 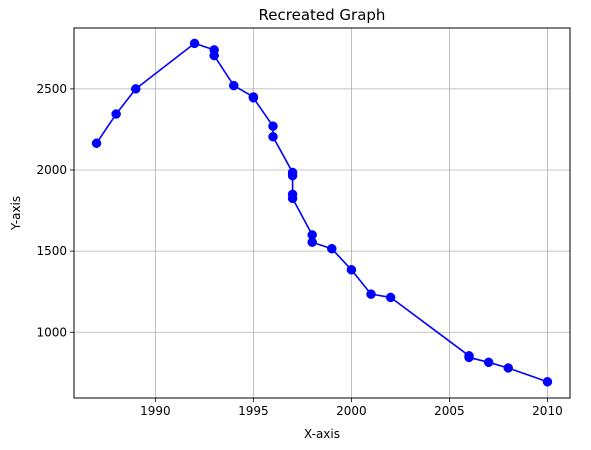 What do you see at coordinates (322, 15) in the screenshot?
I see `chart-title: Recreated Graph` at bounding box center [322, 15].